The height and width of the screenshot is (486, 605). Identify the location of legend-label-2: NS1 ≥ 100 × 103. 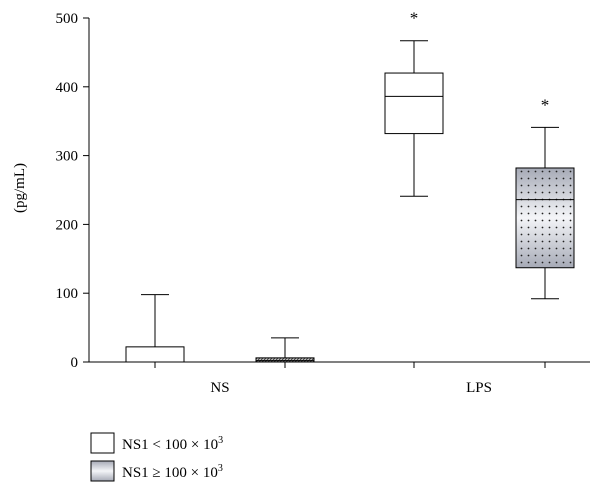
(172, 472).